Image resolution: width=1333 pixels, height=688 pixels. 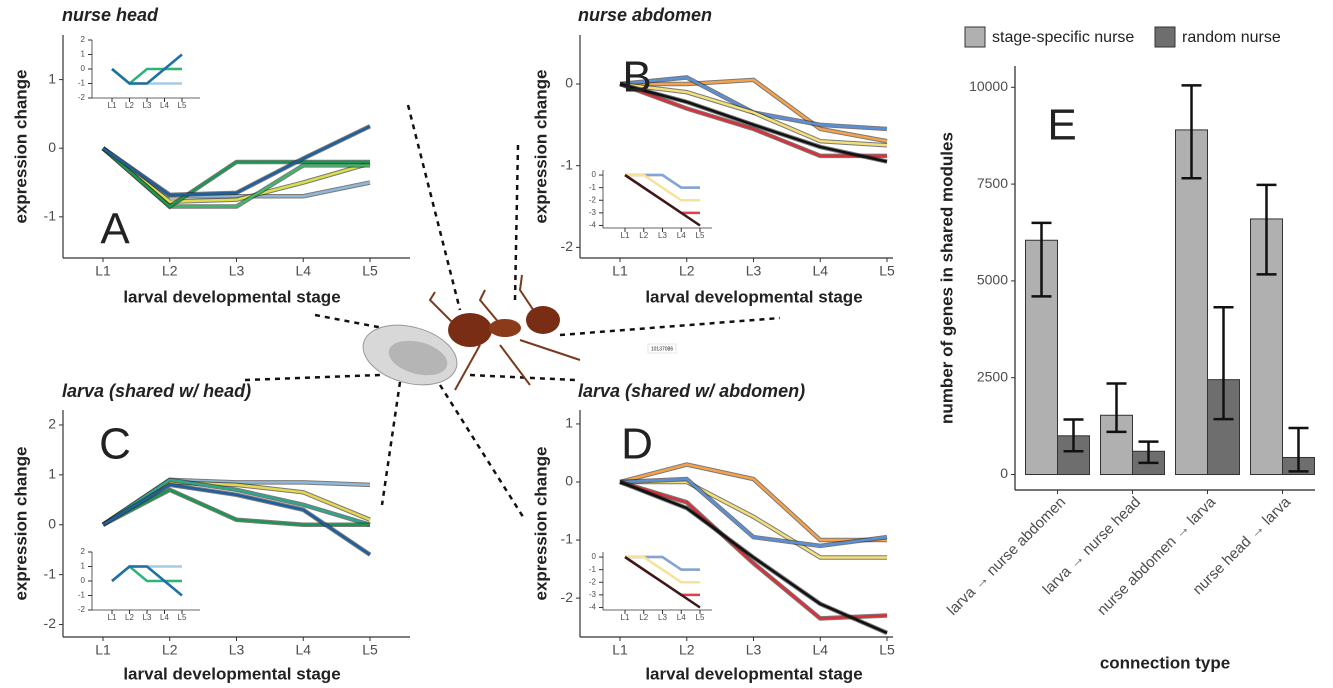 I want to click on panel-title: nurse abdomen, so click(x=645, y=15).